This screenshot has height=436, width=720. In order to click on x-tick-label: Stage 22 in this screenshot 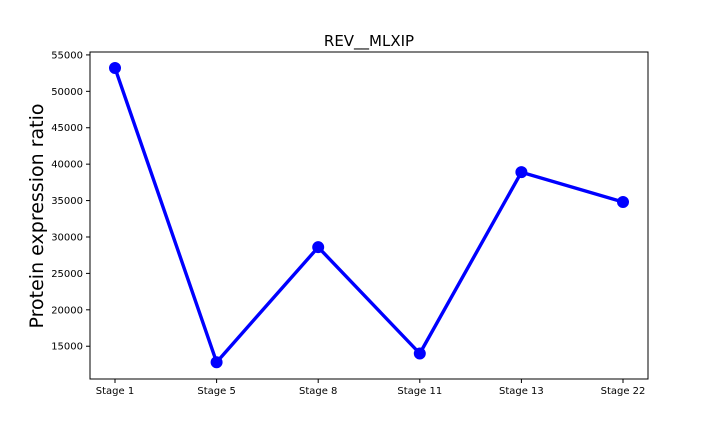, I will do `click(623, 391)`.